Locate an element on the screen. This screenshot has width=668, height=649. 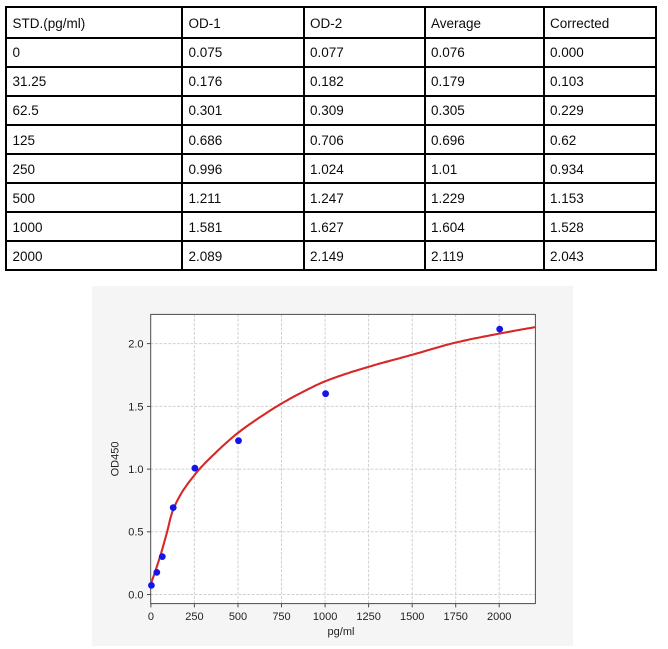
svg-text: pg/ml is located at coordinates (341, 632).